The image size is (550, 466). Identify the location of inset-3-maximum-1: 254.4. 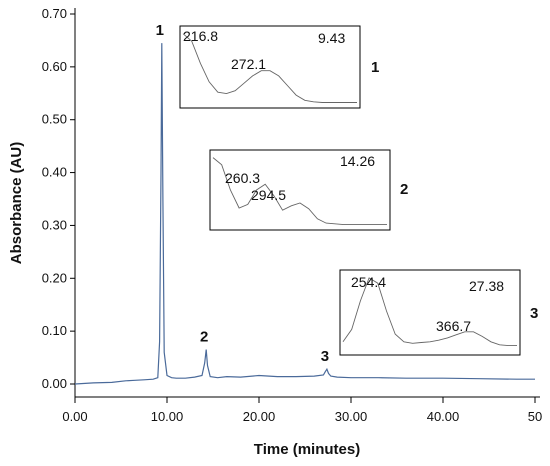
(368, 282).